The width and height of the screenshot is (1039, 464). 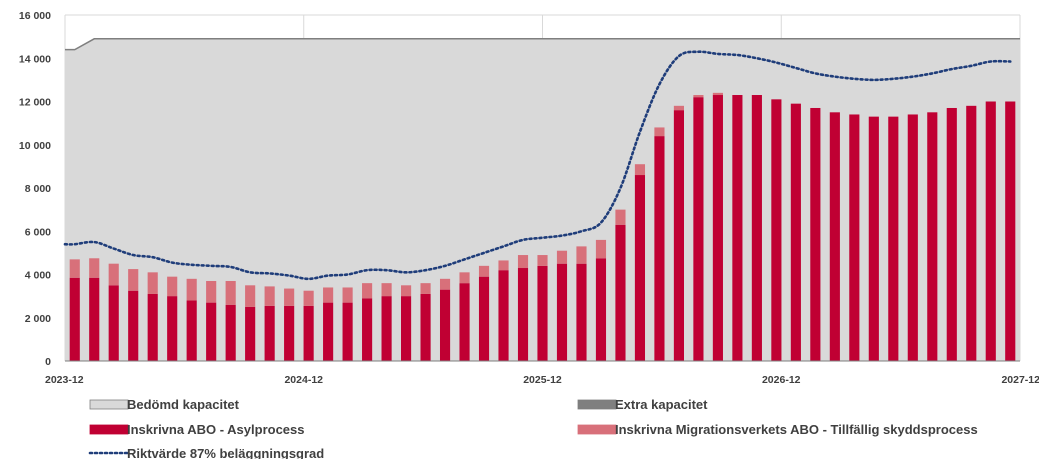 I want to click on x-tick-label: 2024-12, so click(x=303, y=380).